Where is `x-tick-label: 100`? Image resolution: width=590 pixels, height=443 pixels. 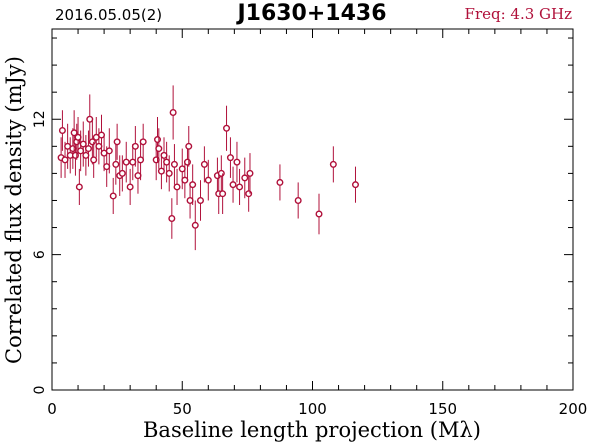
x-tick-label: 100 is located at coordinates (312, 409).